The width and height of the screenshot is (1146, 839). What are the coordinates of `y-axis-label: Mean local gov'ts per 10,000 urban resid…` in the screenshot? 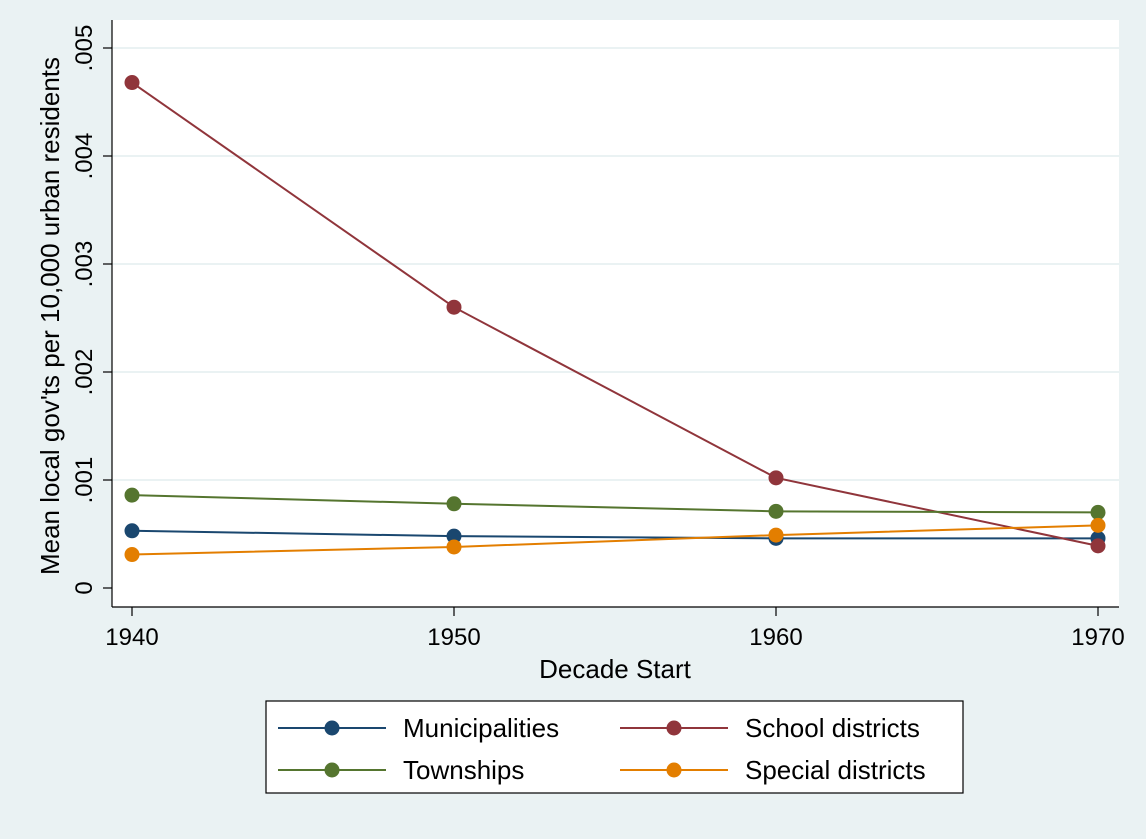 It's located at (50, 316).